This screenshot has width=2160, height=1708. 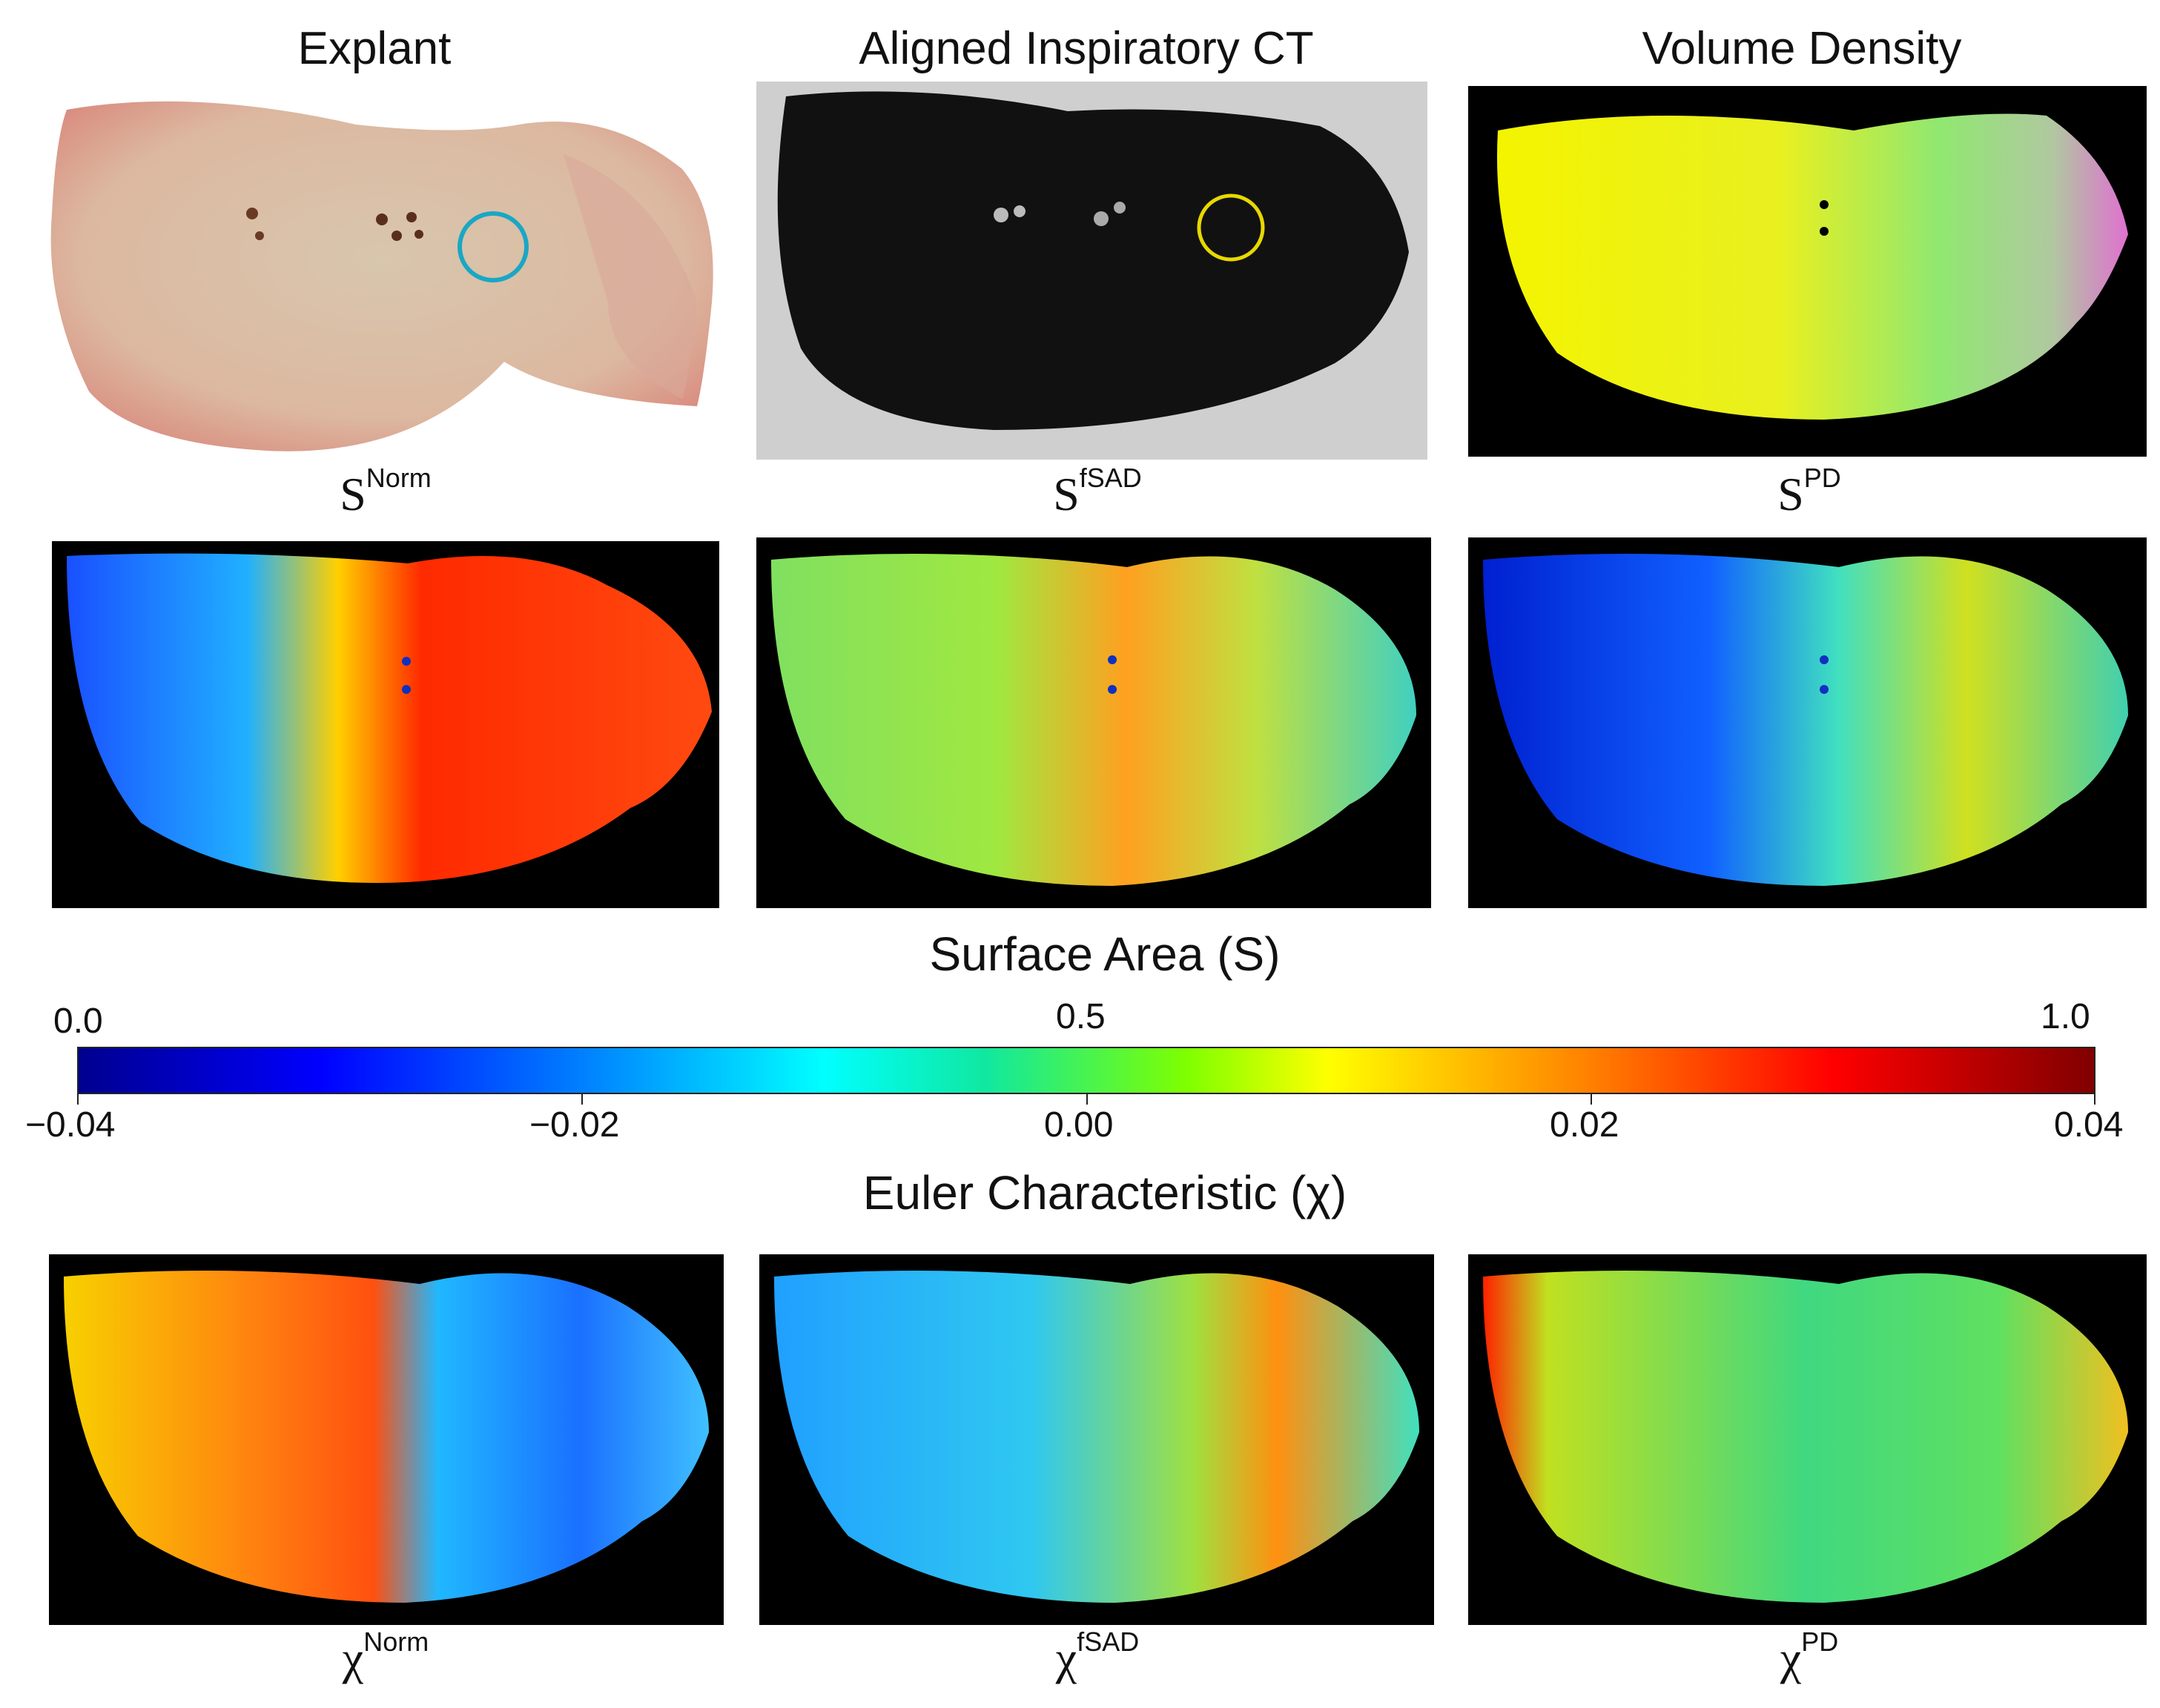 I want to click on chi-pd-map, so click(x=1808, y=1439).